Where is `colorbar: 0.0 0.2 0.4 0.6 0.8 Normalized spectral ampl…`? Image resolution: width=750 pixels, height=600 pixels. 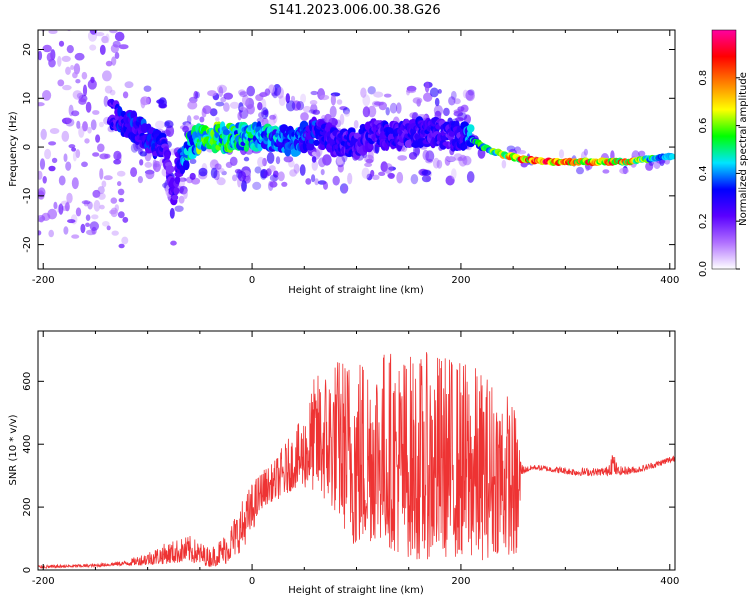
colorbar: 0.0 0.2 0.4 0.6 0.8 Normalized spectral ampl… is located at coordinates (723, 153).